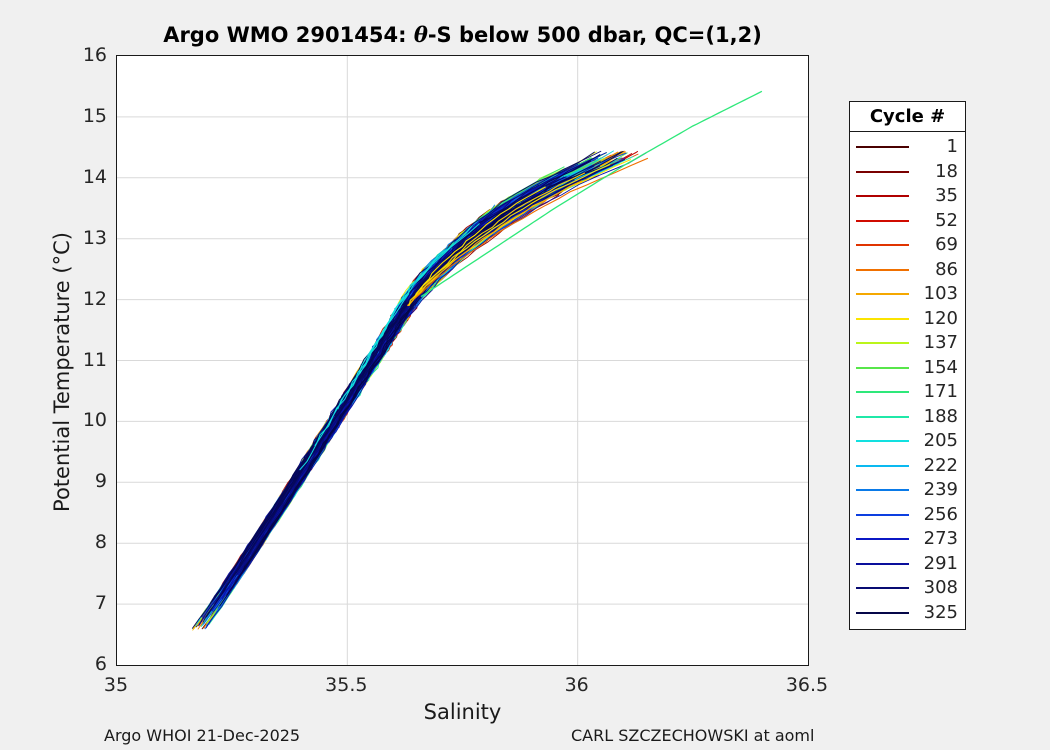  I want to click on legend-item-cycle-273: 273, so click(907, 539).